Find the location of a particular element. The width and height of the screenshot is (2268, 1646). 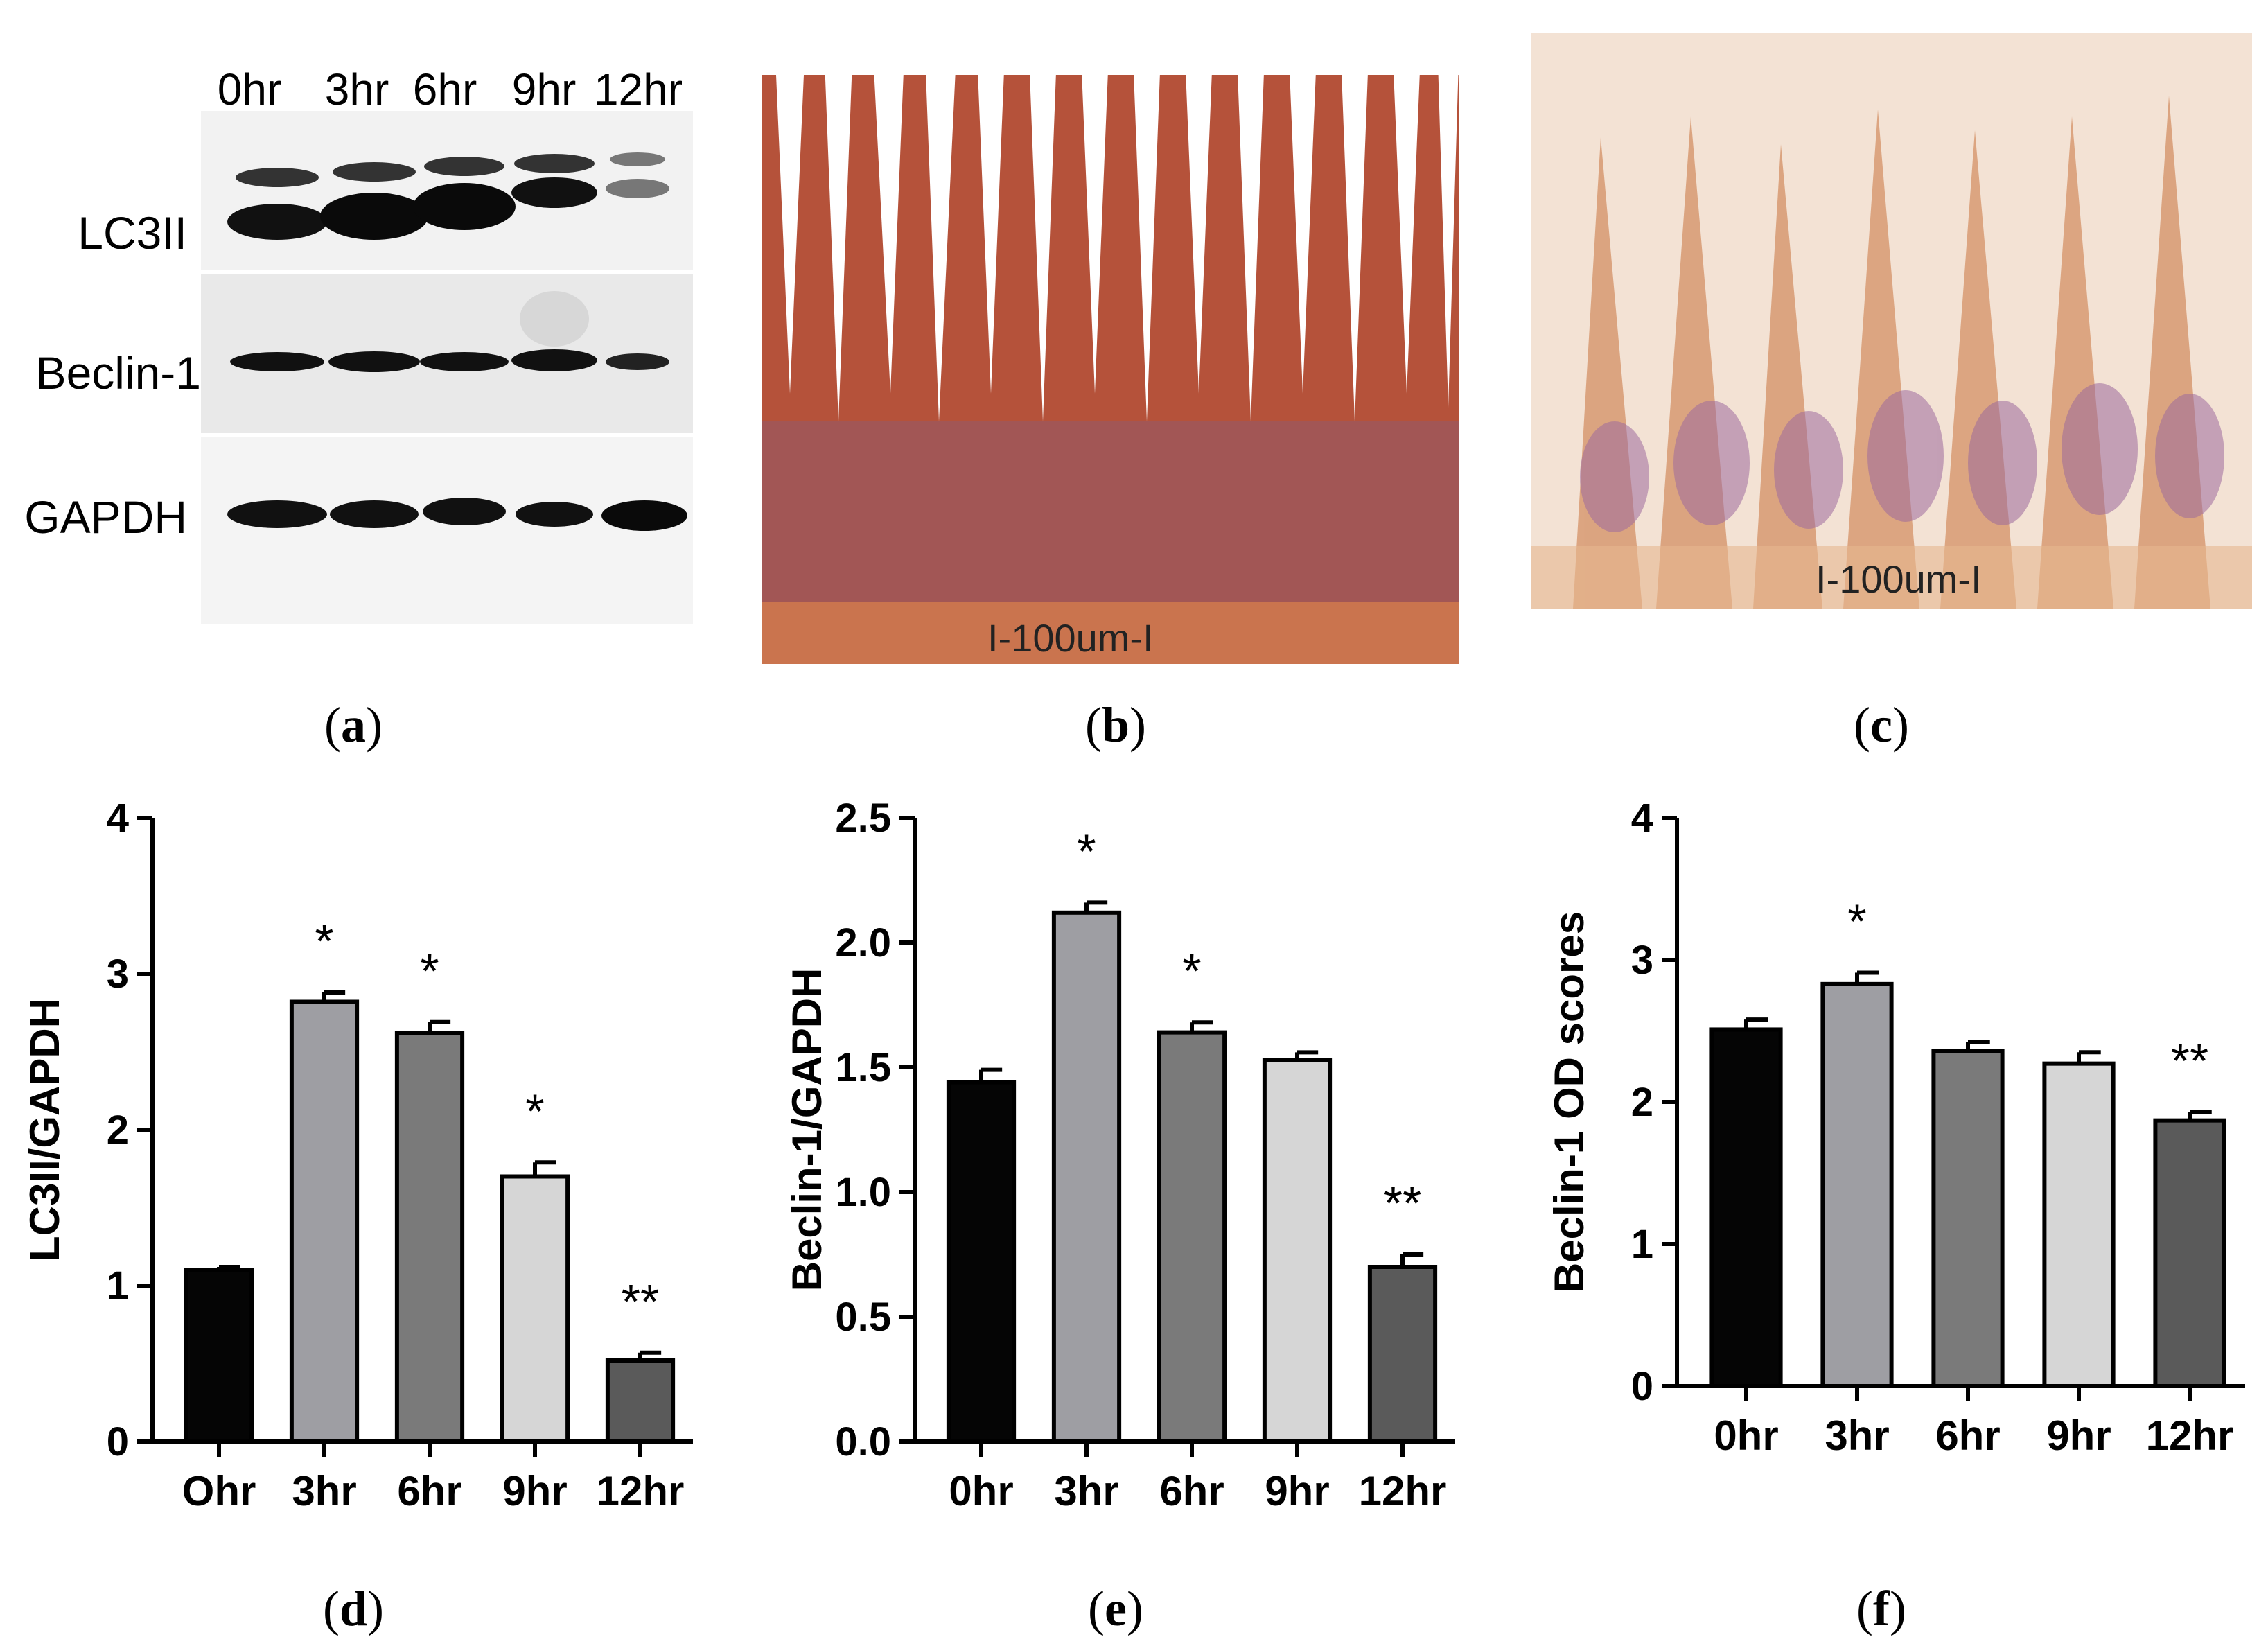

panel-label-d: (d) is located at coordinates (353, 1609).